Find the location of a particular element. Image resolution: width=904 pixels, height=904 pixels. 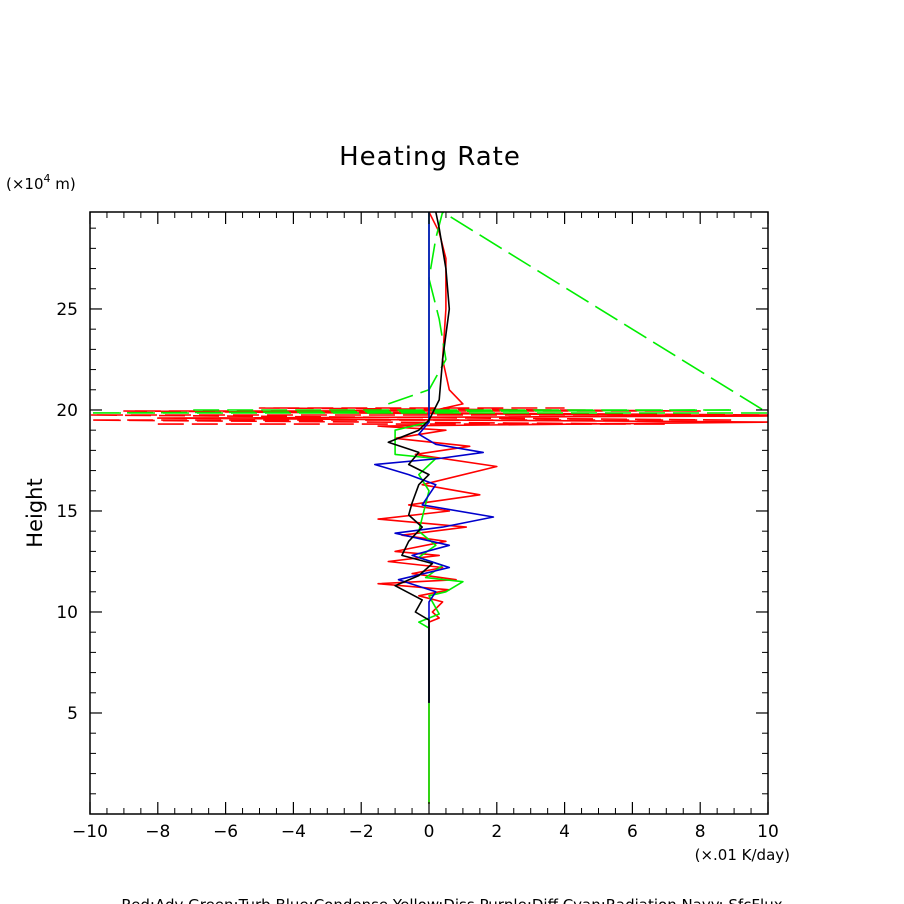

y-tick-label: 10 is located at coordinates (67, 613).